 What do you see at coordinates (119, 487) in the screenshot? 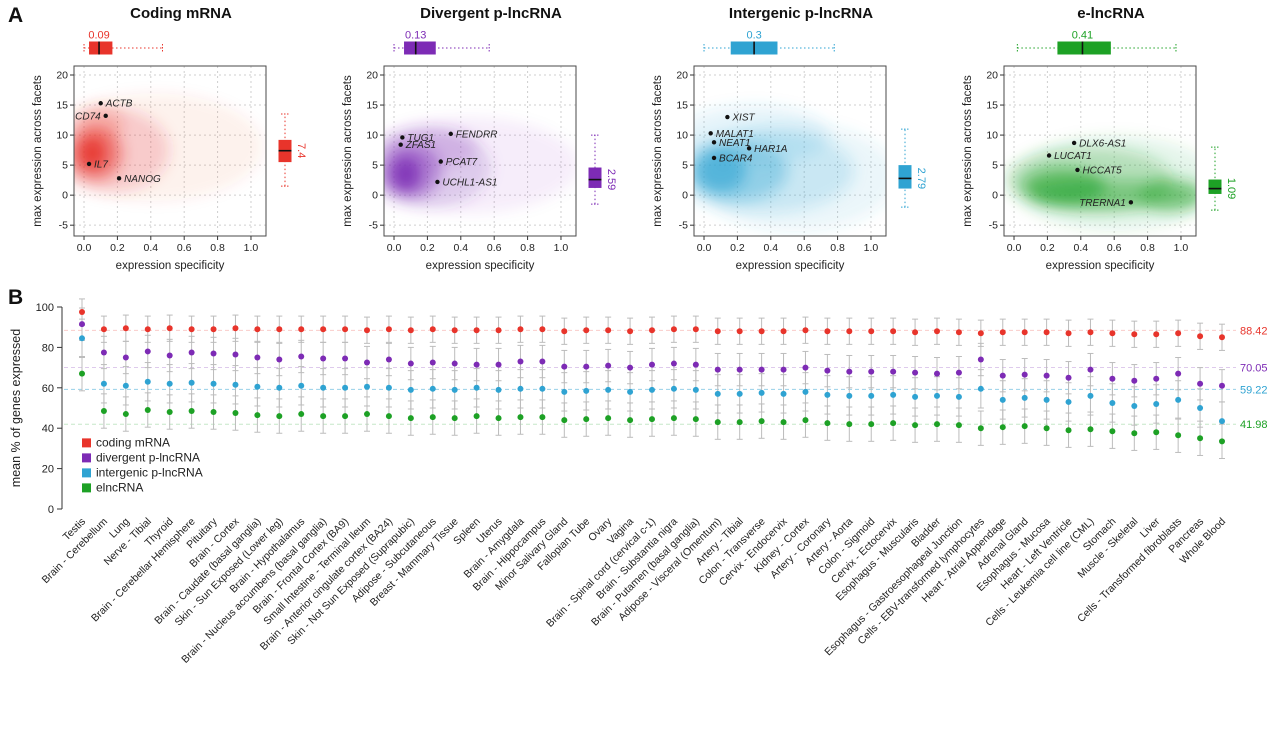
I see `legend-label: elncRNA` at bounding box center [119, 487].